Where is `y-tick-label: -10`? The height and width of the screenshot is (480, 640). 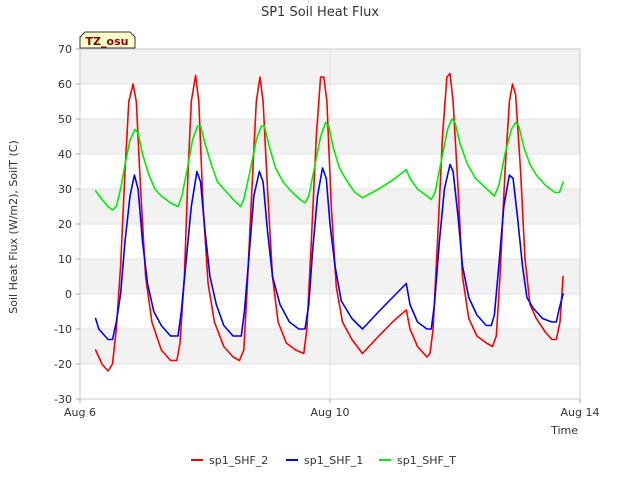
y-tick-label: -10 is located at coordinates (63, 329).